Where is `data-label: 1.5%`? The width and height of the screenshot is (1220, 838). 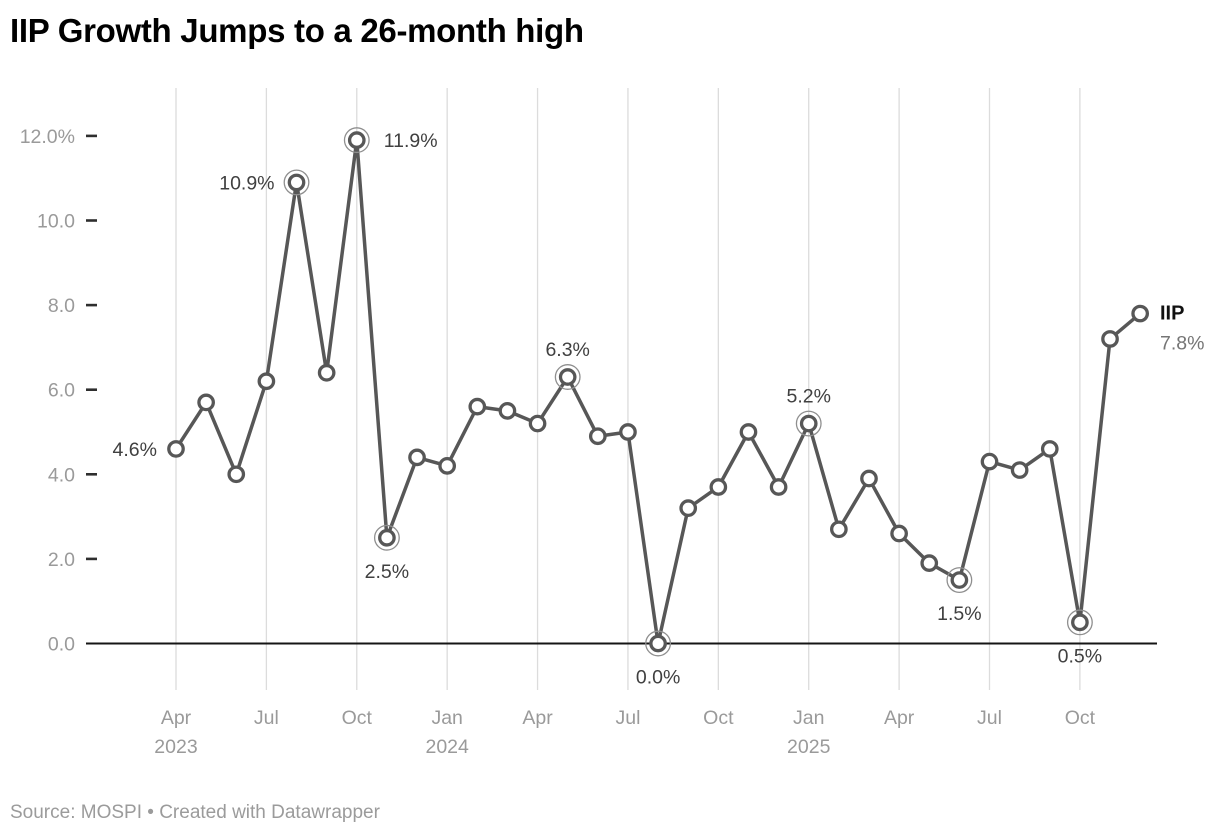
data-label: 1.5% is located at coordinates (959, 614).